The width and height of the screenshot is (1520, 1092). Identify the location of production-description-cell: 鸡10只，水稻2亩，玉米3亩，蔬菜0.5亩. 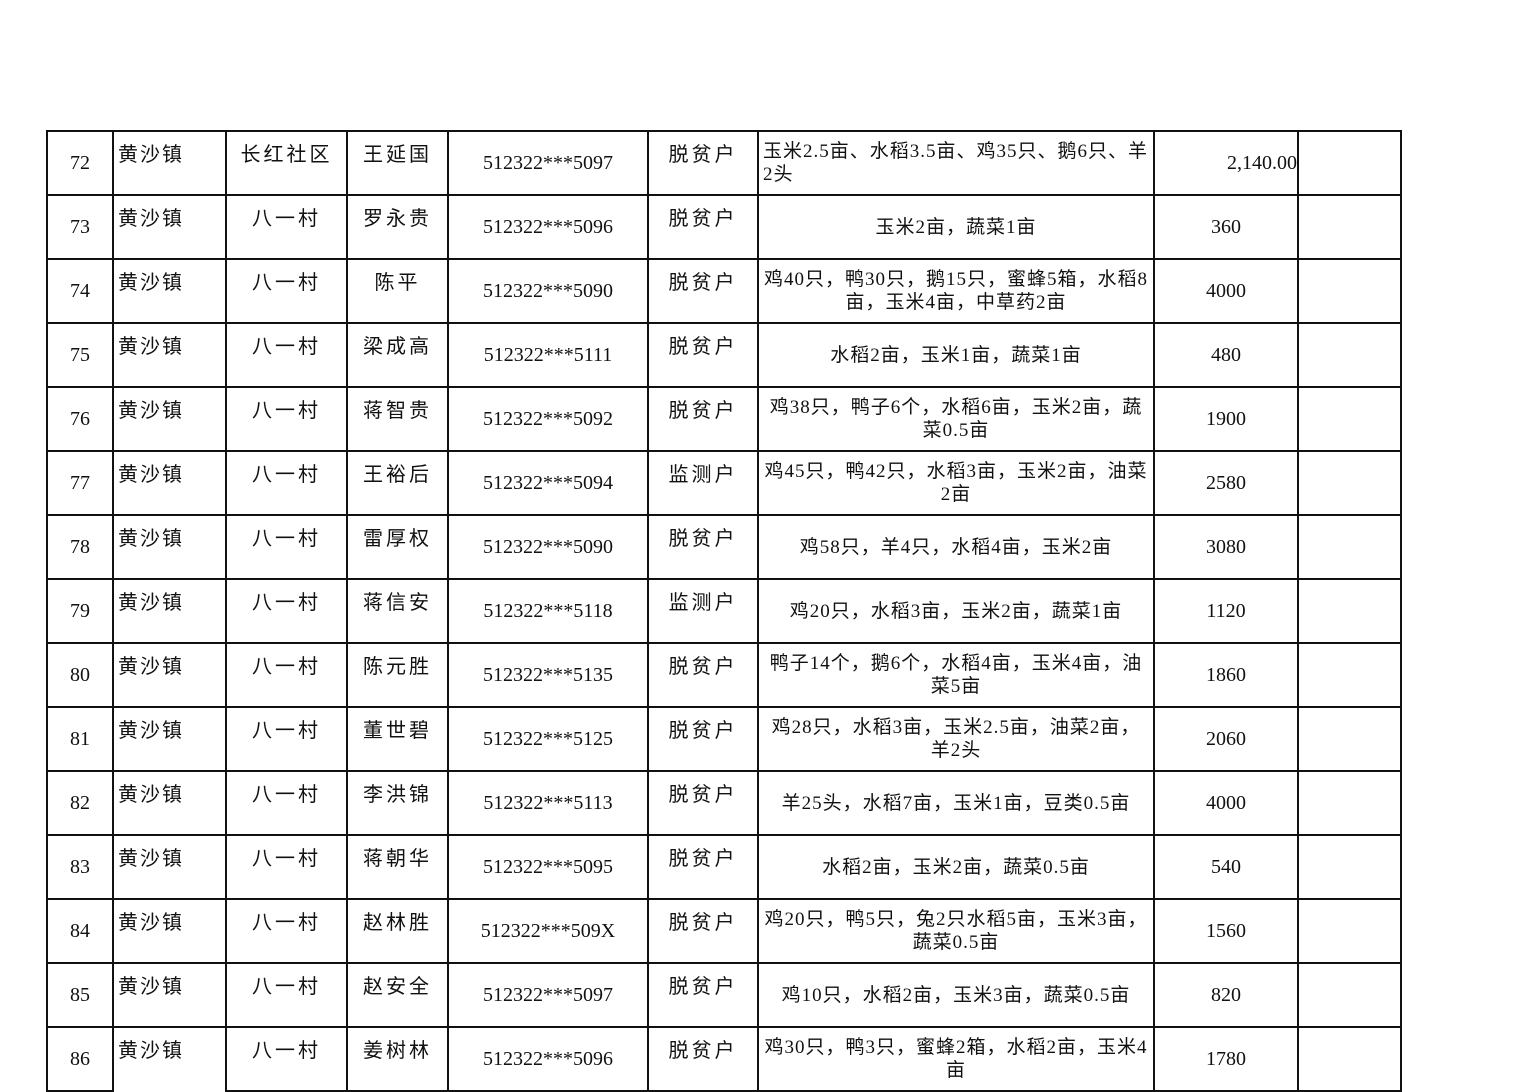
(956, 995).